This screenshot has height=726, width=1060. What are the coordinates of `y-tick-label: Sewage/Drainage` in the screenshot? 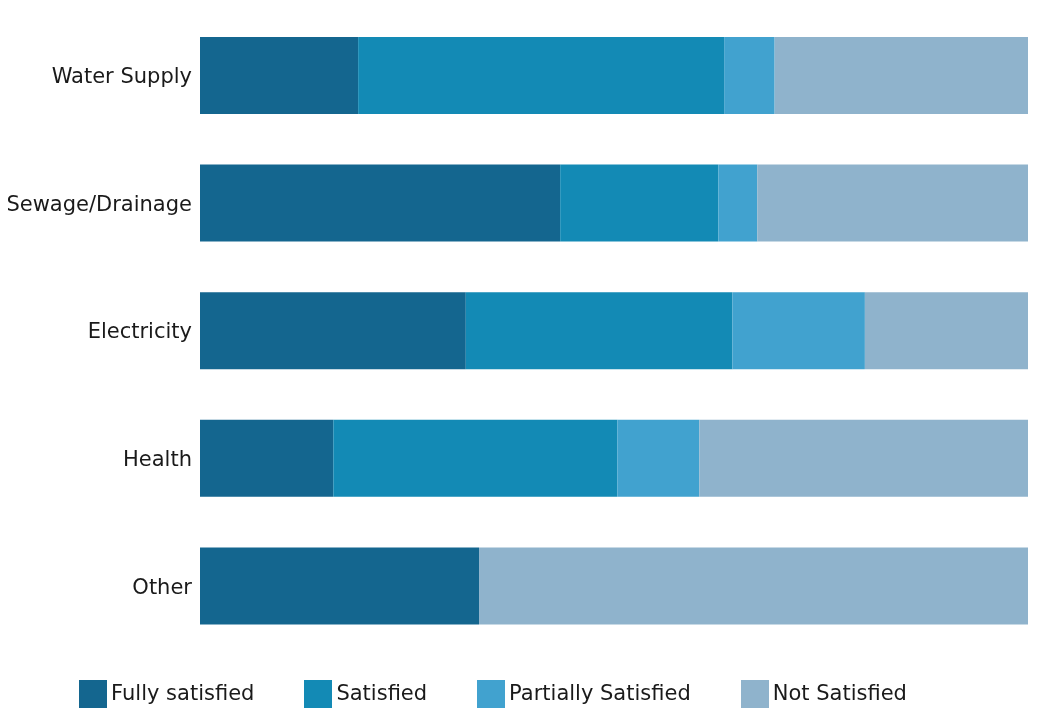 It's located at (99, 203).